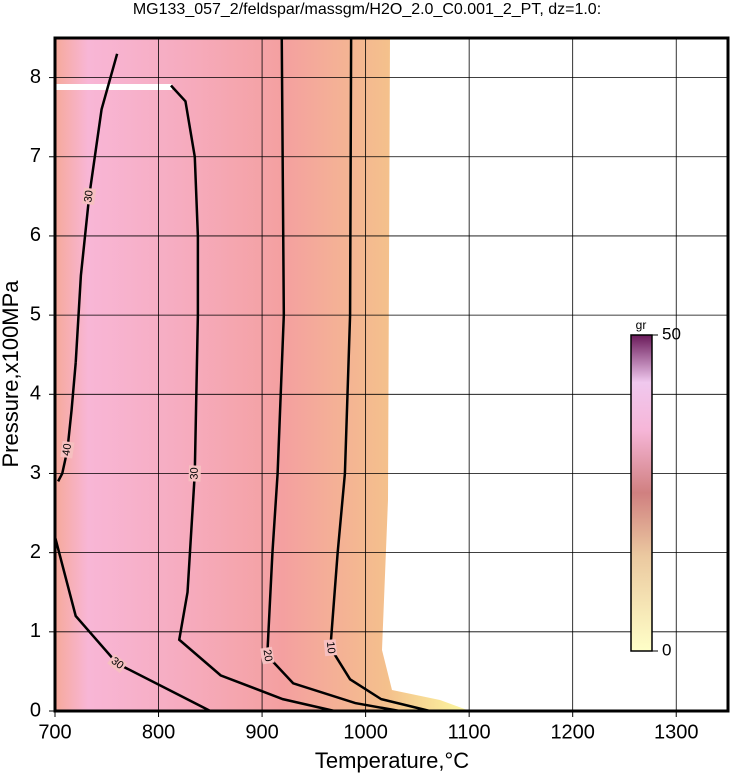 Image resolution: width=734 pixels, height=776 pixels. Describe the element at coordinates (666, 649) in the screenshot. I see `colorbar-tick-label: 0` at that location.